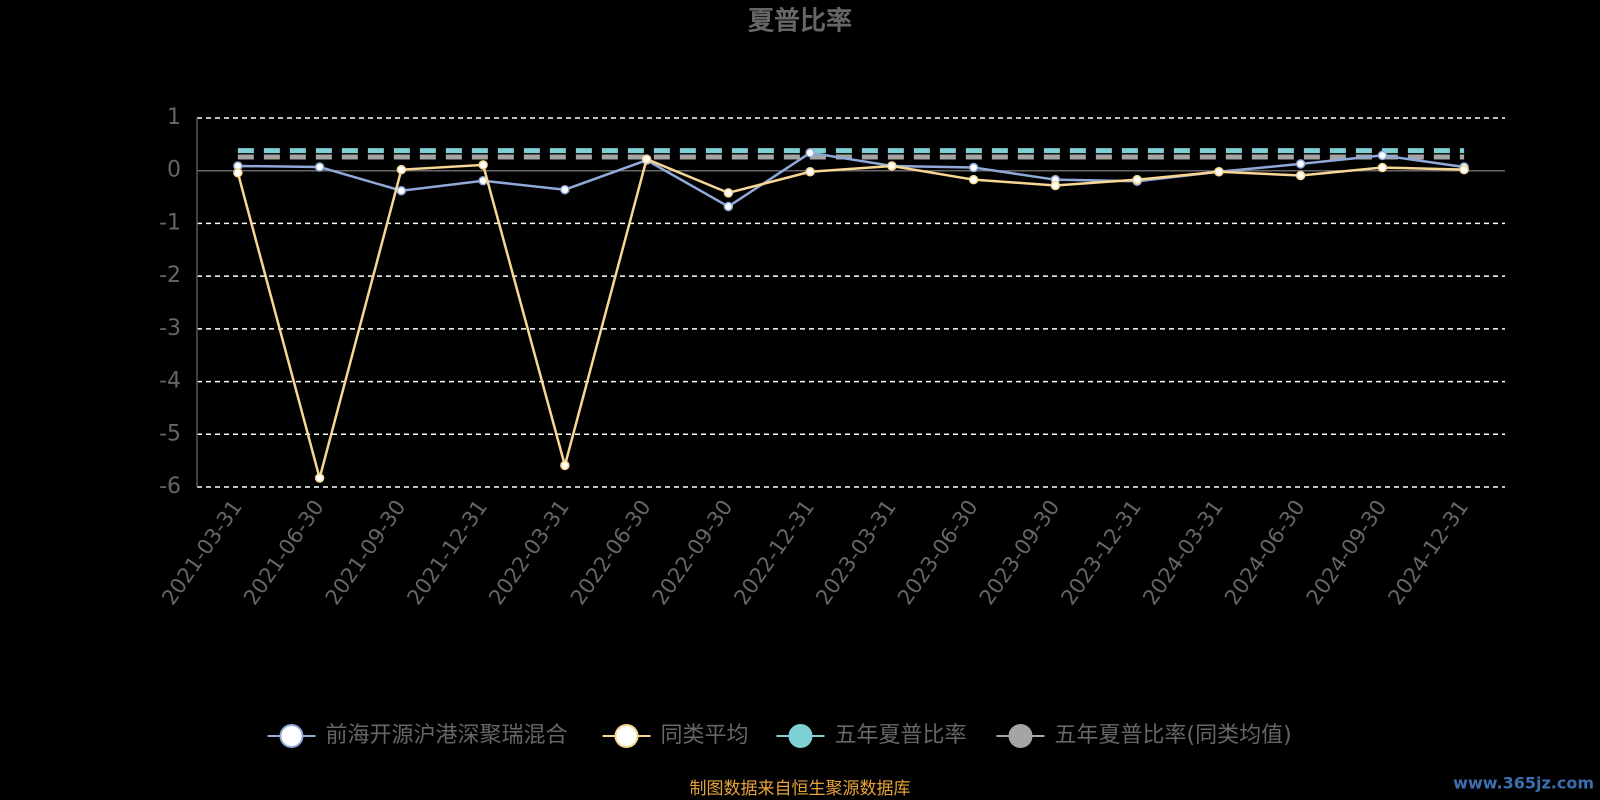 This screenshot has width=1600, height=800. What do you see at coordinates (851, 180) in the screenshot?
I see `series-line` at bounding box center [851, 180].